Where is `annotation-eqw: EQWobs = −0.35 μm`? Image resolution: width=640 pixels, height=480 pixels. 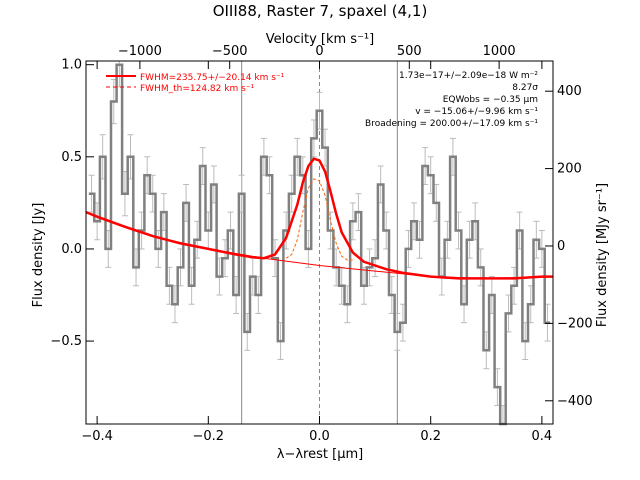 annotation-eqw: EQWobs = −0.35 μm is located at coordinates (490, 100).